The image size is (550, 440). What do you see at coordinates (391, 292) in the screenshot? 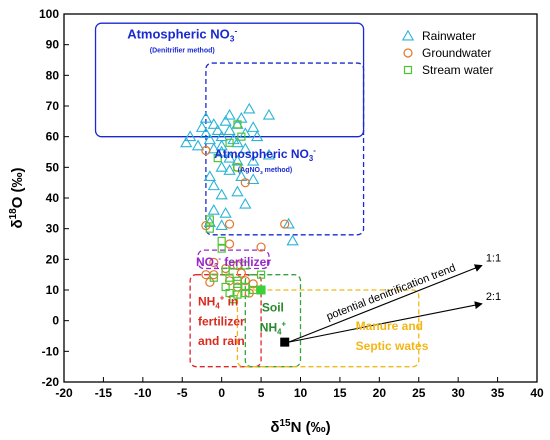
I see `trend-label: potential denitrification trend` at bounding box center [391, 292].